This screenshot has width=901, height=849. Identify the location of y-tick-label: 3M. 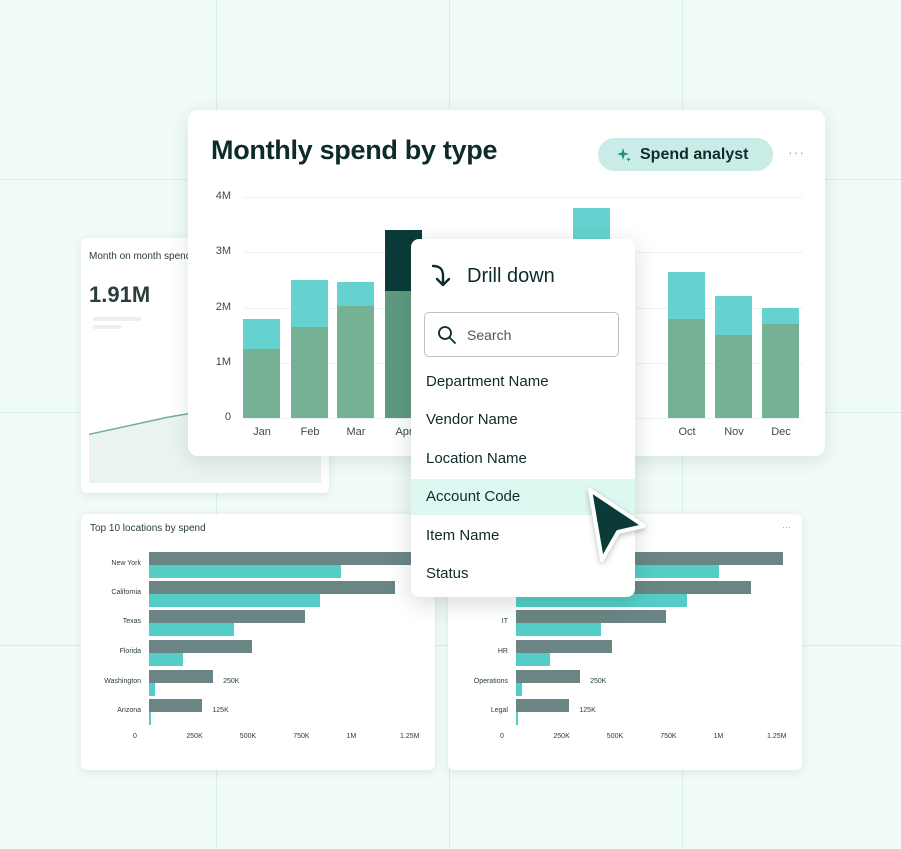
(223, 251).